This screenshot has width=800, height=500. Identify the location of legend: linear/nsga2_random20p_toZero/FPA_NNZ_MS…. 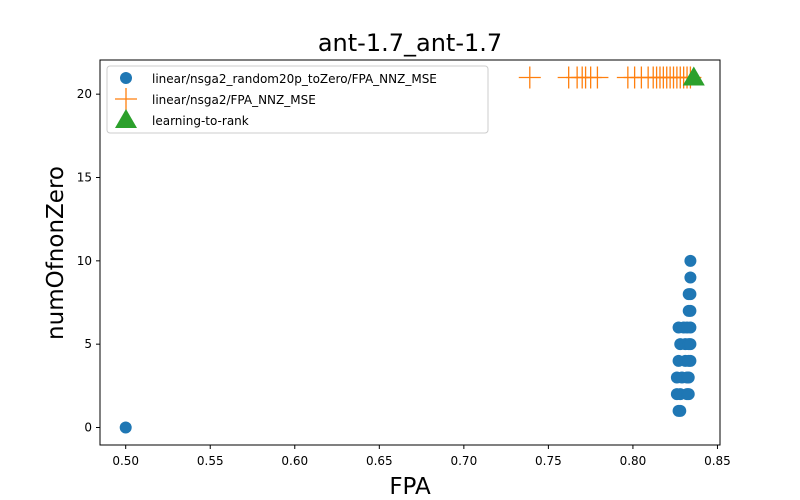
(297, 99).